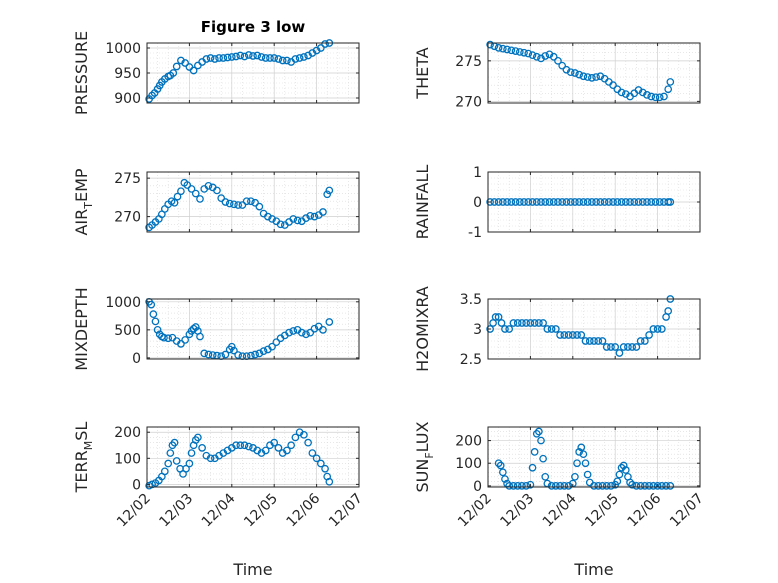 This screenshot has width=778, height=583. Describe the element at coordinates (471, 300) in the screenshot. I see `y-tick-label: 3.5` at that location.